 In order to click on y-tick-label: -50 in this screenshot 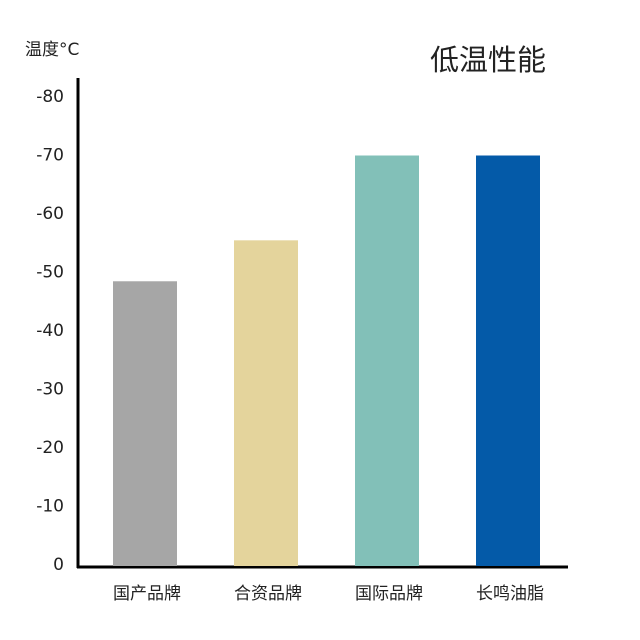, I will do `click(50, 273)`.